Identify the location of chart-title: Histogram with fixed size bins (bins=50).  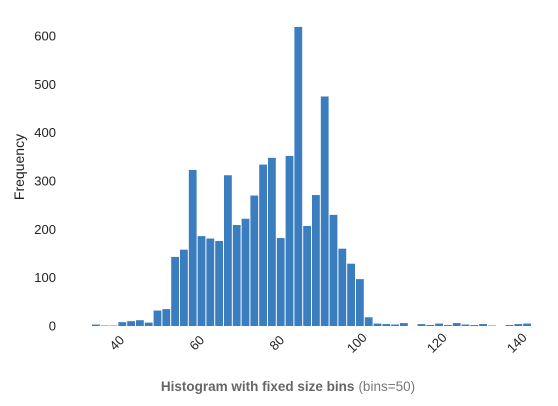
(288, 386).